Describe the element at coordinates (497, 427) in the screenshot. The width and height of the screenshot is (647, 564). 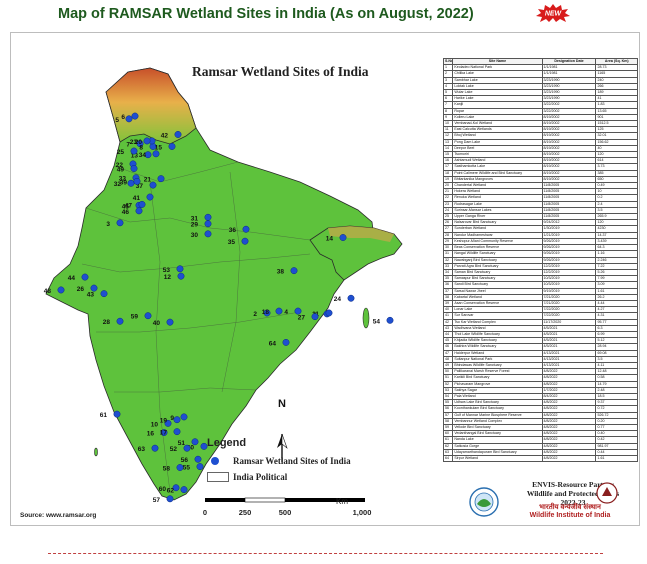
I see `cell-site-name: Vellode Bird Sanctuary` at that location.